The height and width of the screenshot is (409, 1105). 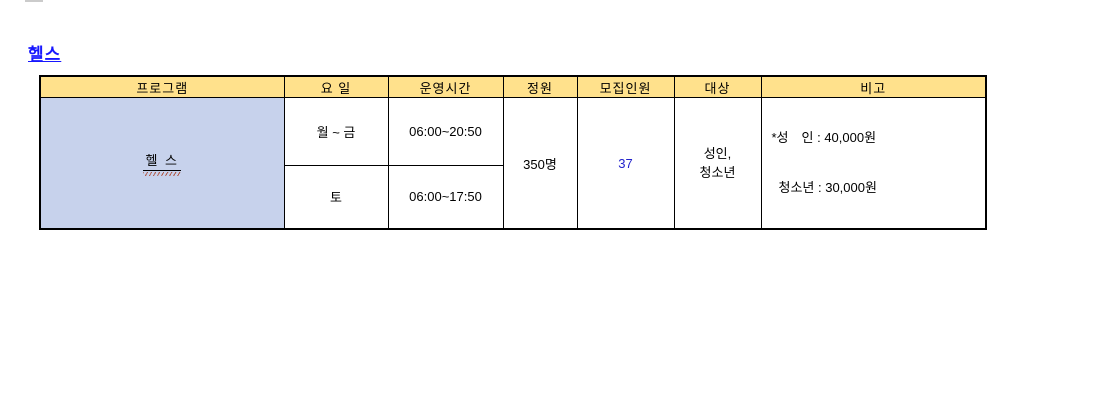 What do you see at coordinates (34, 1) in the screenshot?
I see `top-edge-artifact` at bounding box center [34, 1].